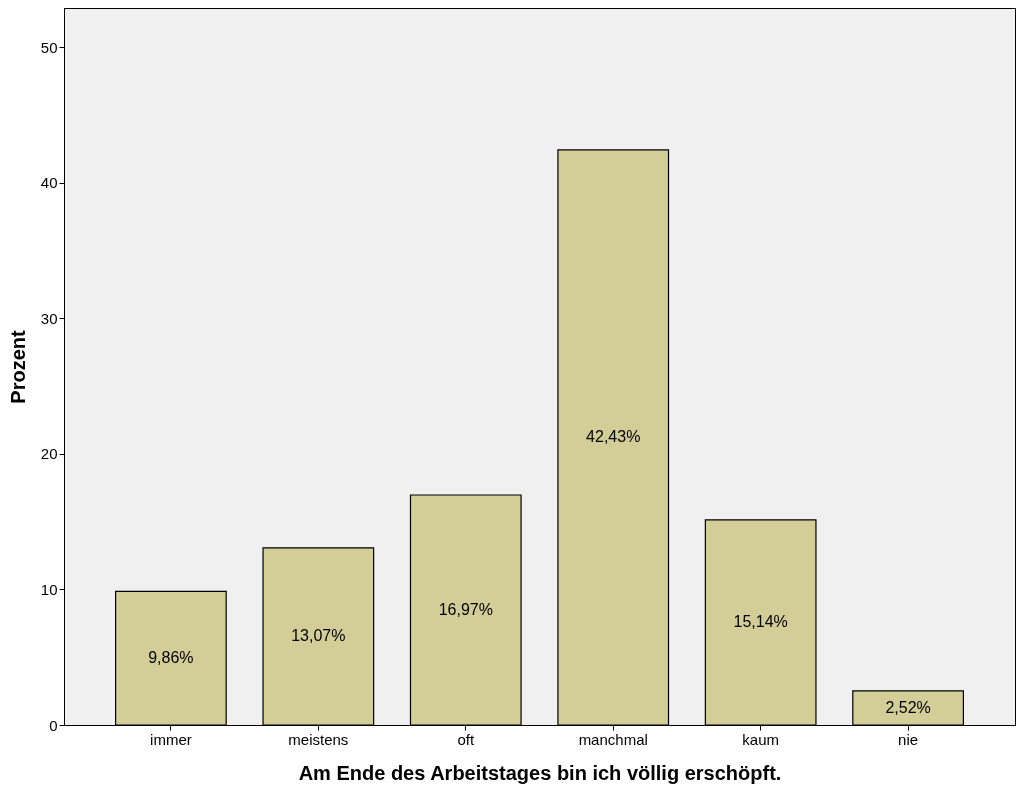  What do you see at coordinates (49, 454) in the screenshot?
I see `y-tick-label: 20` at bounding box center [49, 454].